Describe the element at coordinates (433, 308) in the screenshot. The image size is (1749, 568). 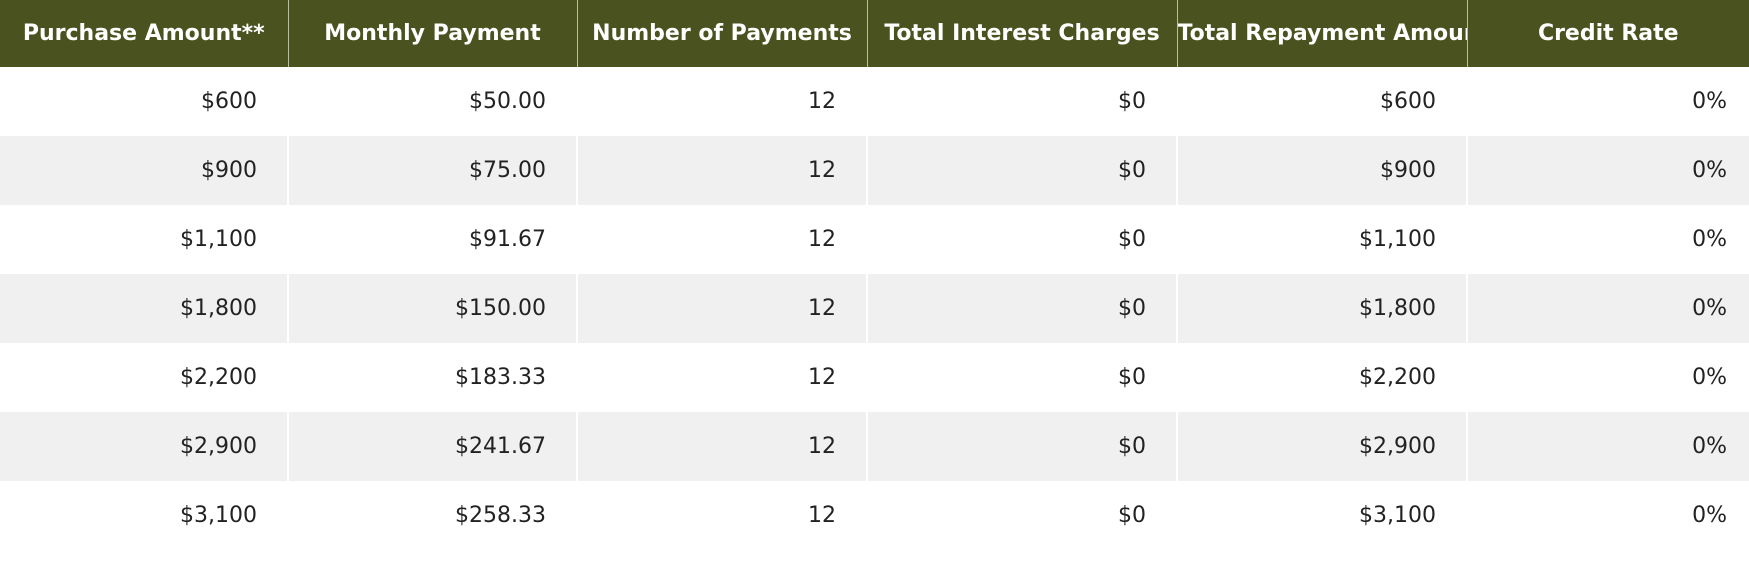
I see `table-cell: $150.00` at that location.